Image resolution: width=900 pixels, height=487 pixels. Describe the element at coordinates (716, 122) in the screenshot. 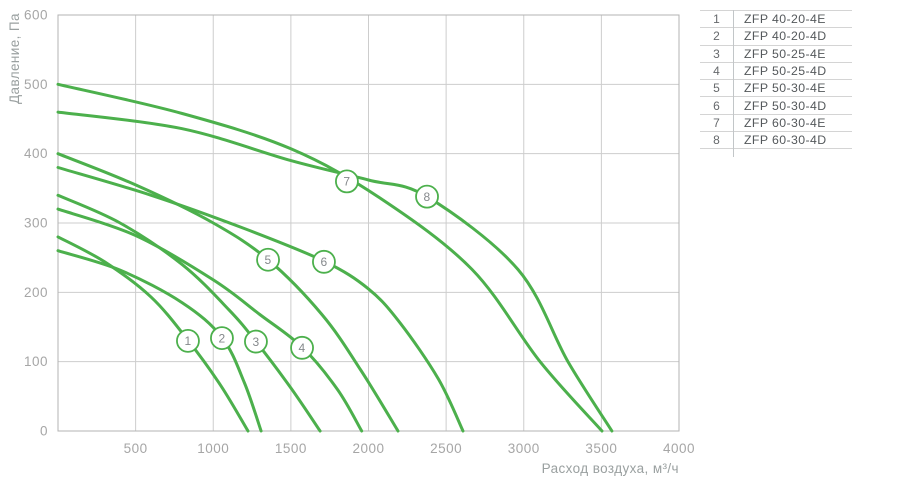

I see `legend-row-number: 7` at that location.